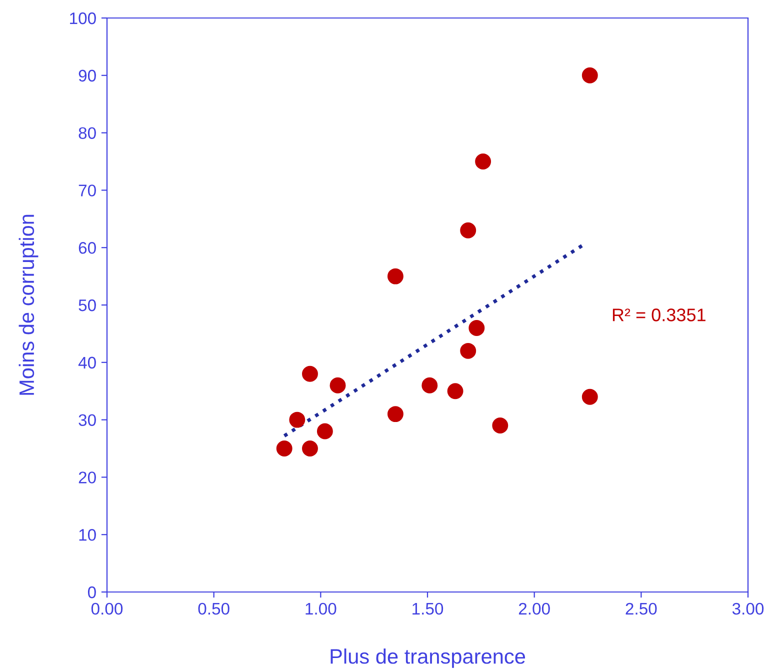 The image size is (780, 670). What do you see at coordinates (641, 608) in the screenshot?
I see `x-tick-label: 2.50` at bounding box center [641, 608].